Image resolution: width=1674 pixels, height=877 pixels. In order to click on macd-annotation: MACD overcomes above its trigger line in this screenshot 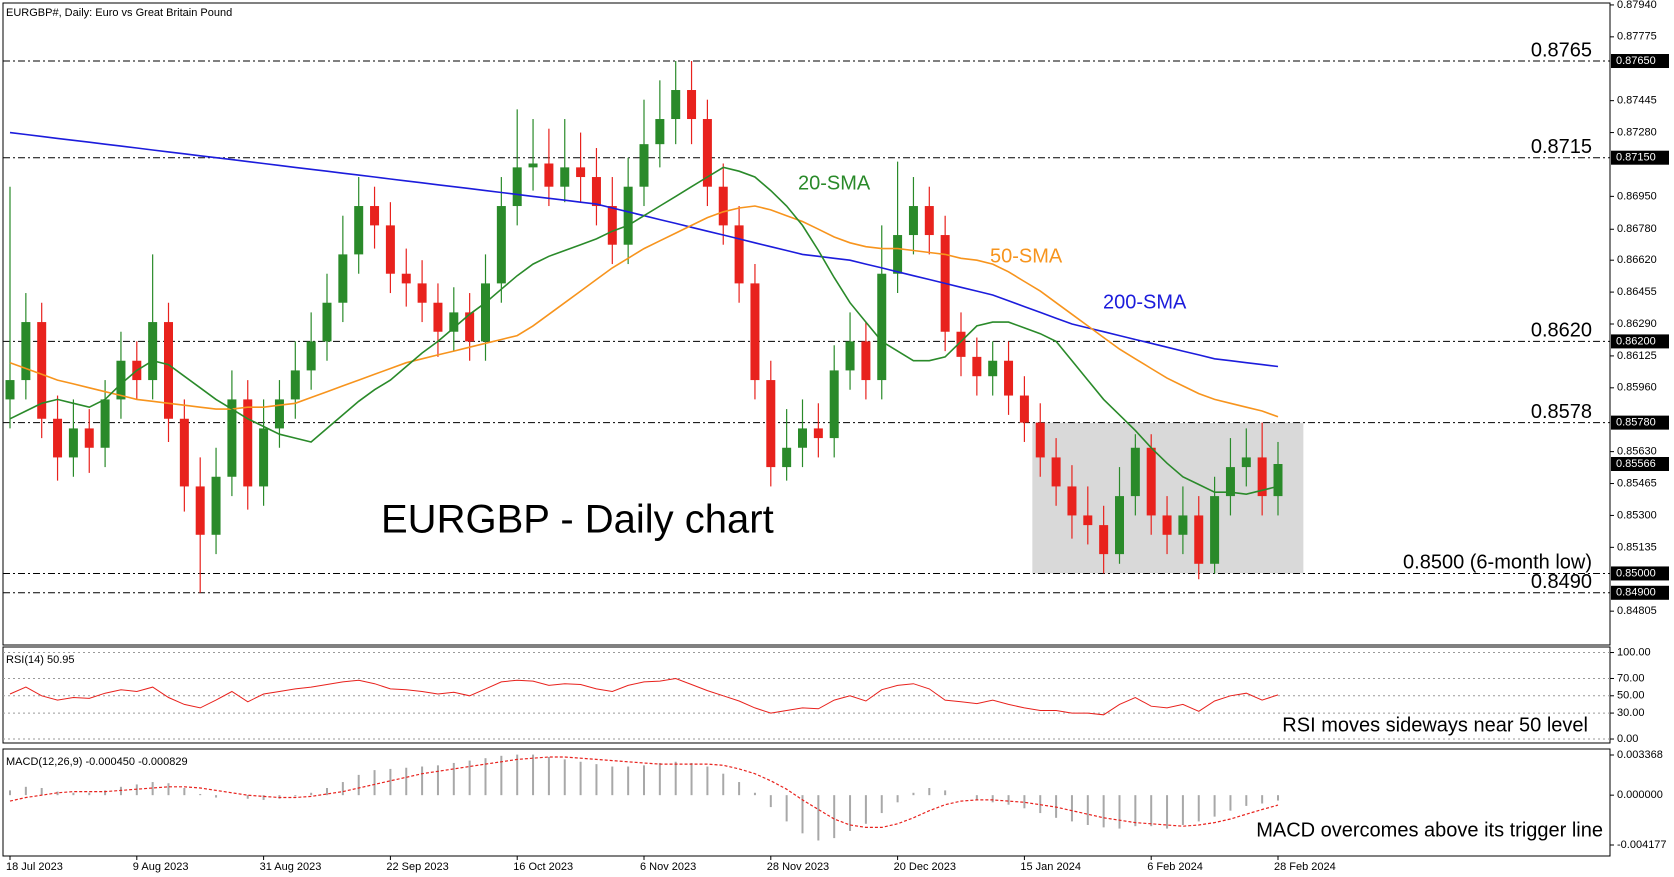, I will do `click(1429, 830)`.